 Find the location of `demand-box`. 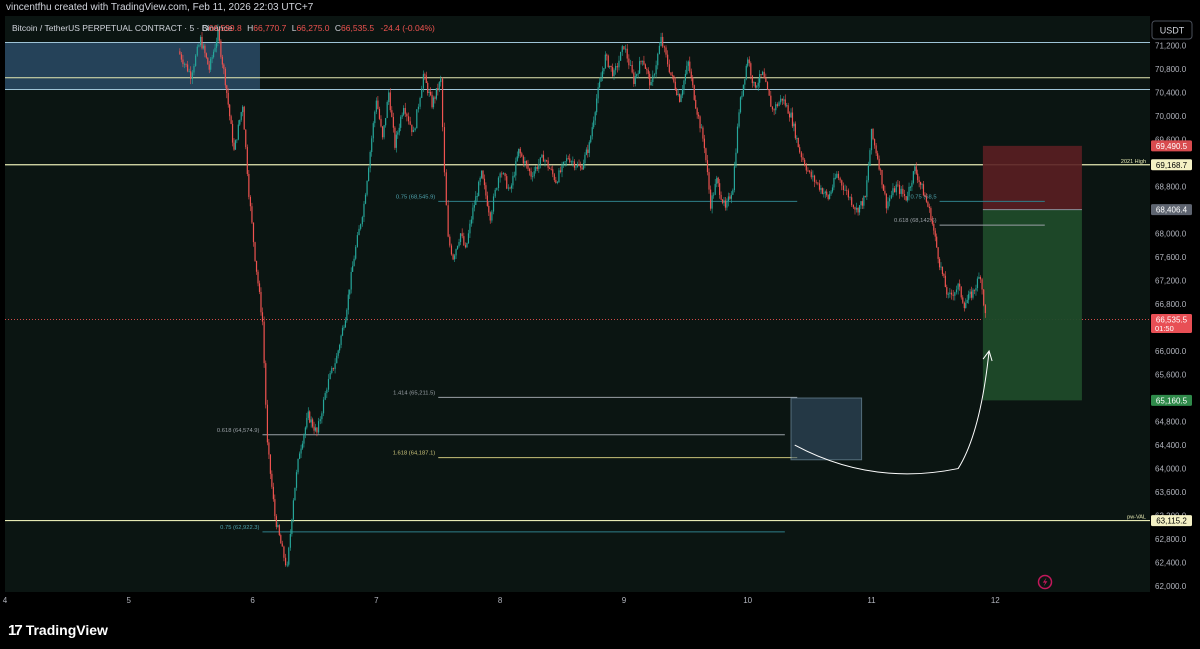

demand-box is located at coordinates (826, 429).